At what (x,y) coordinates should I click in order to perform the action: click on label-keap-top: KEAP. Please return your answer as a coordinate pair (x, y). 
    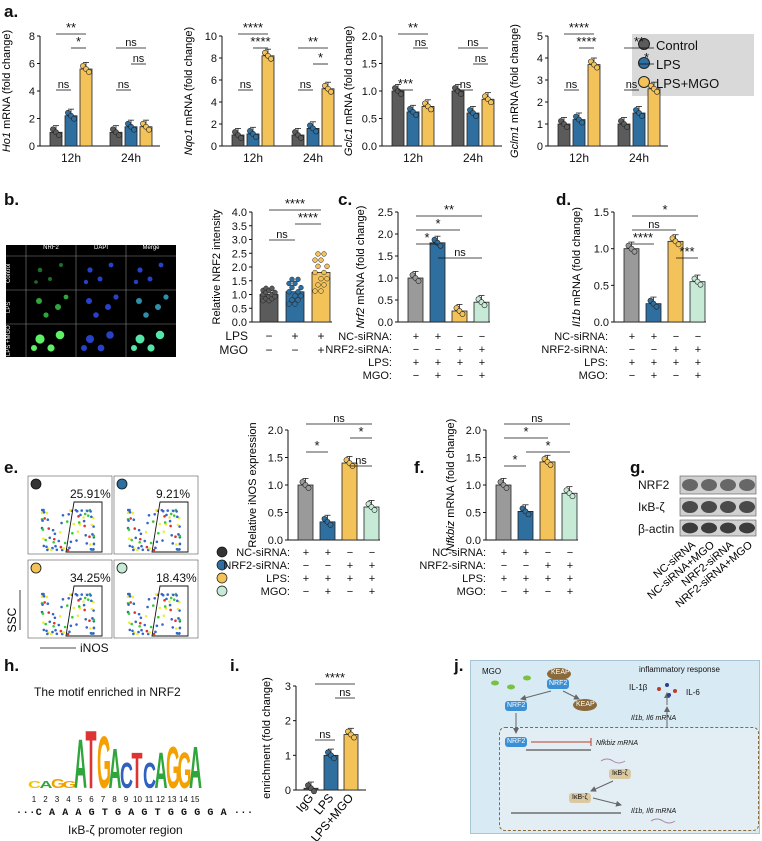
    Looking at the image, I should click on (560, 672).